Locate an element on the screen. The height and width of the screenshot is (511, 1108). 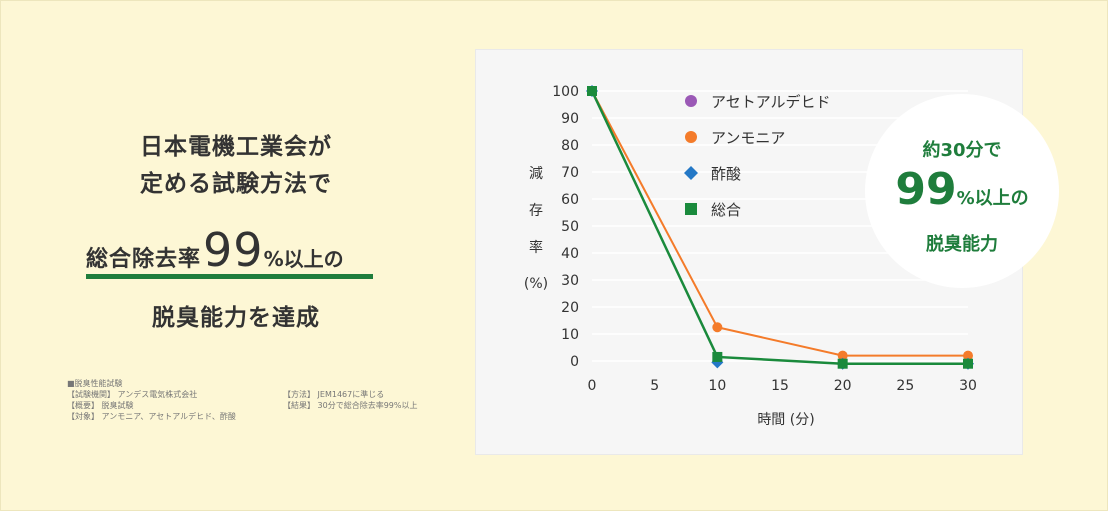
headline-line-4: 脱臭能力を達成 is located at coordinates (236, 318).